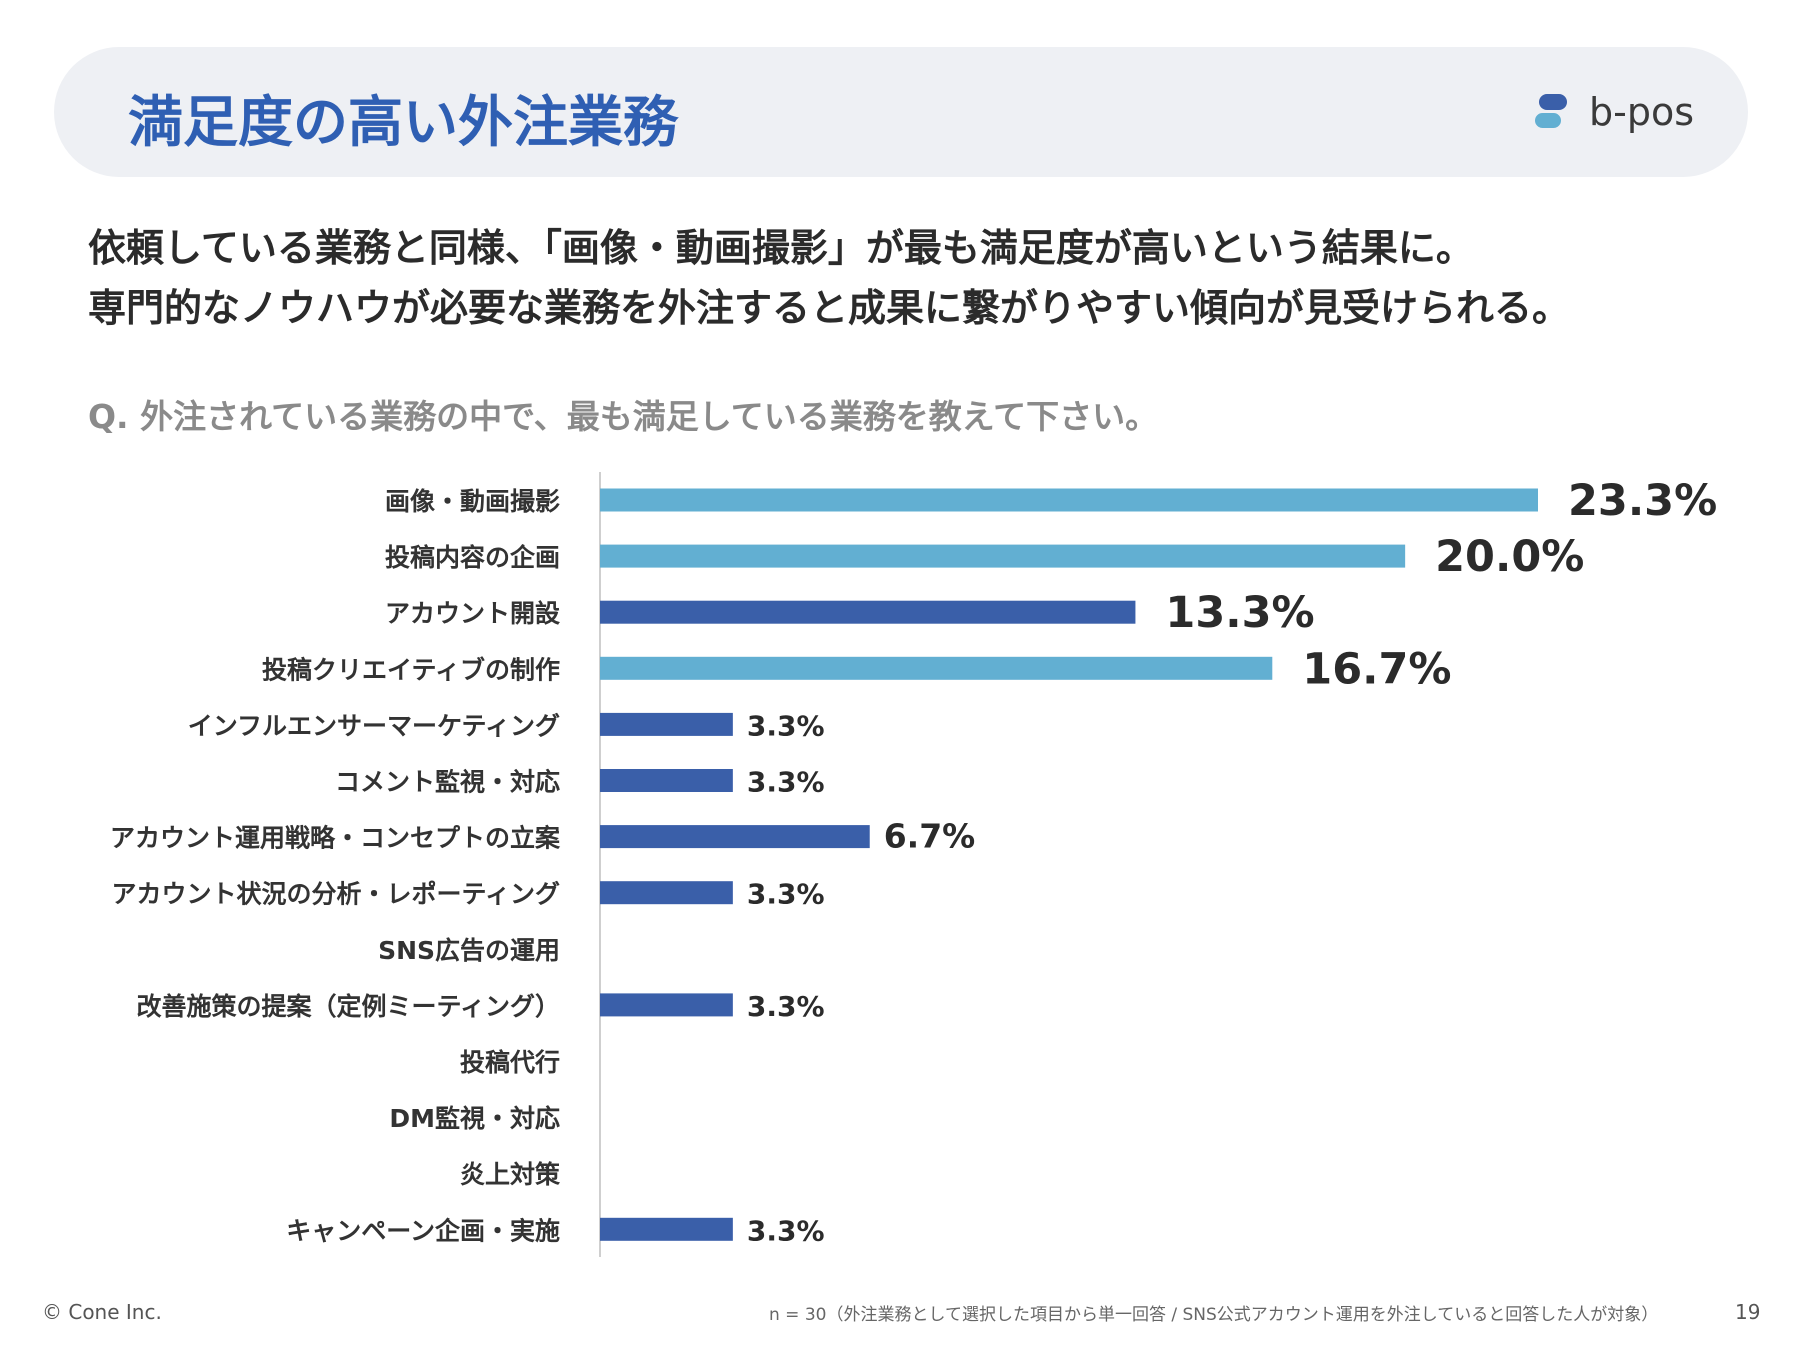 This screenshot has width=1802, height=1350. What do you see at coordinates (1509, 557) in the screenshot?
I see `value-label: 20.0%` at bounding box center [1509, 557].